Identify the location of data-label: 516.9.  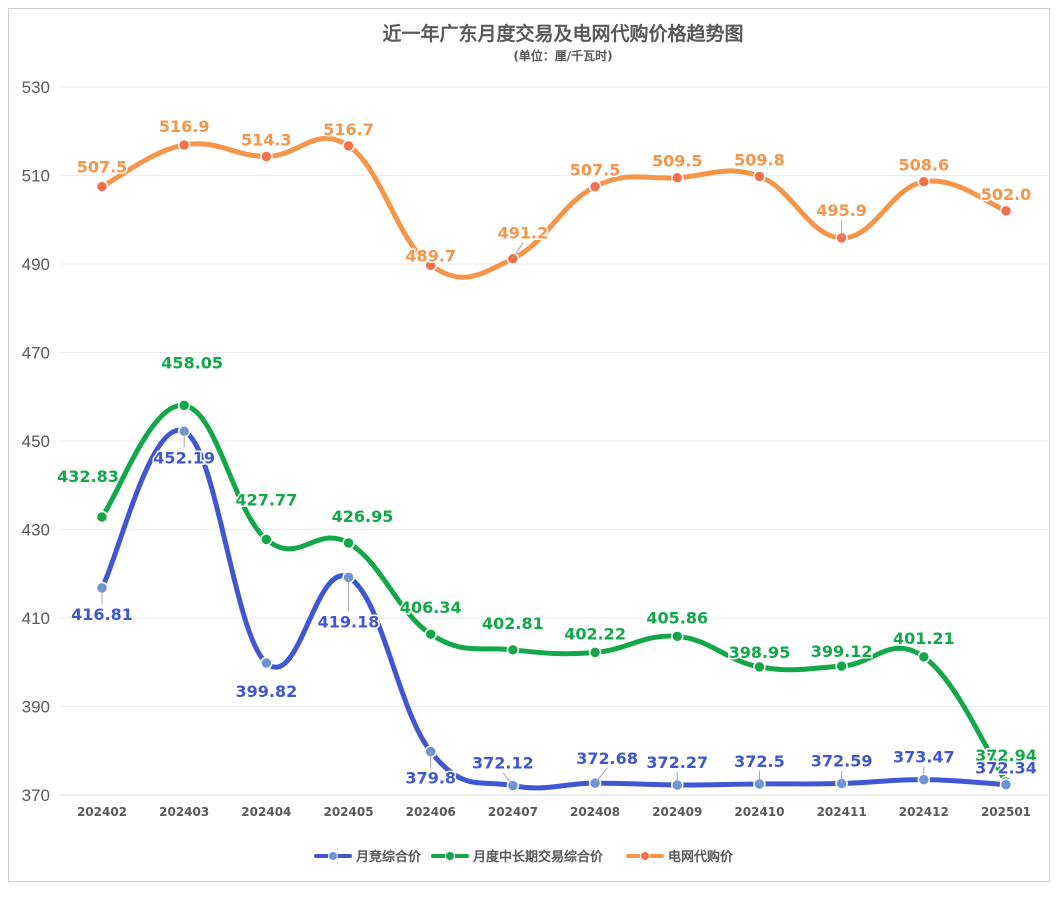
(184, 126).